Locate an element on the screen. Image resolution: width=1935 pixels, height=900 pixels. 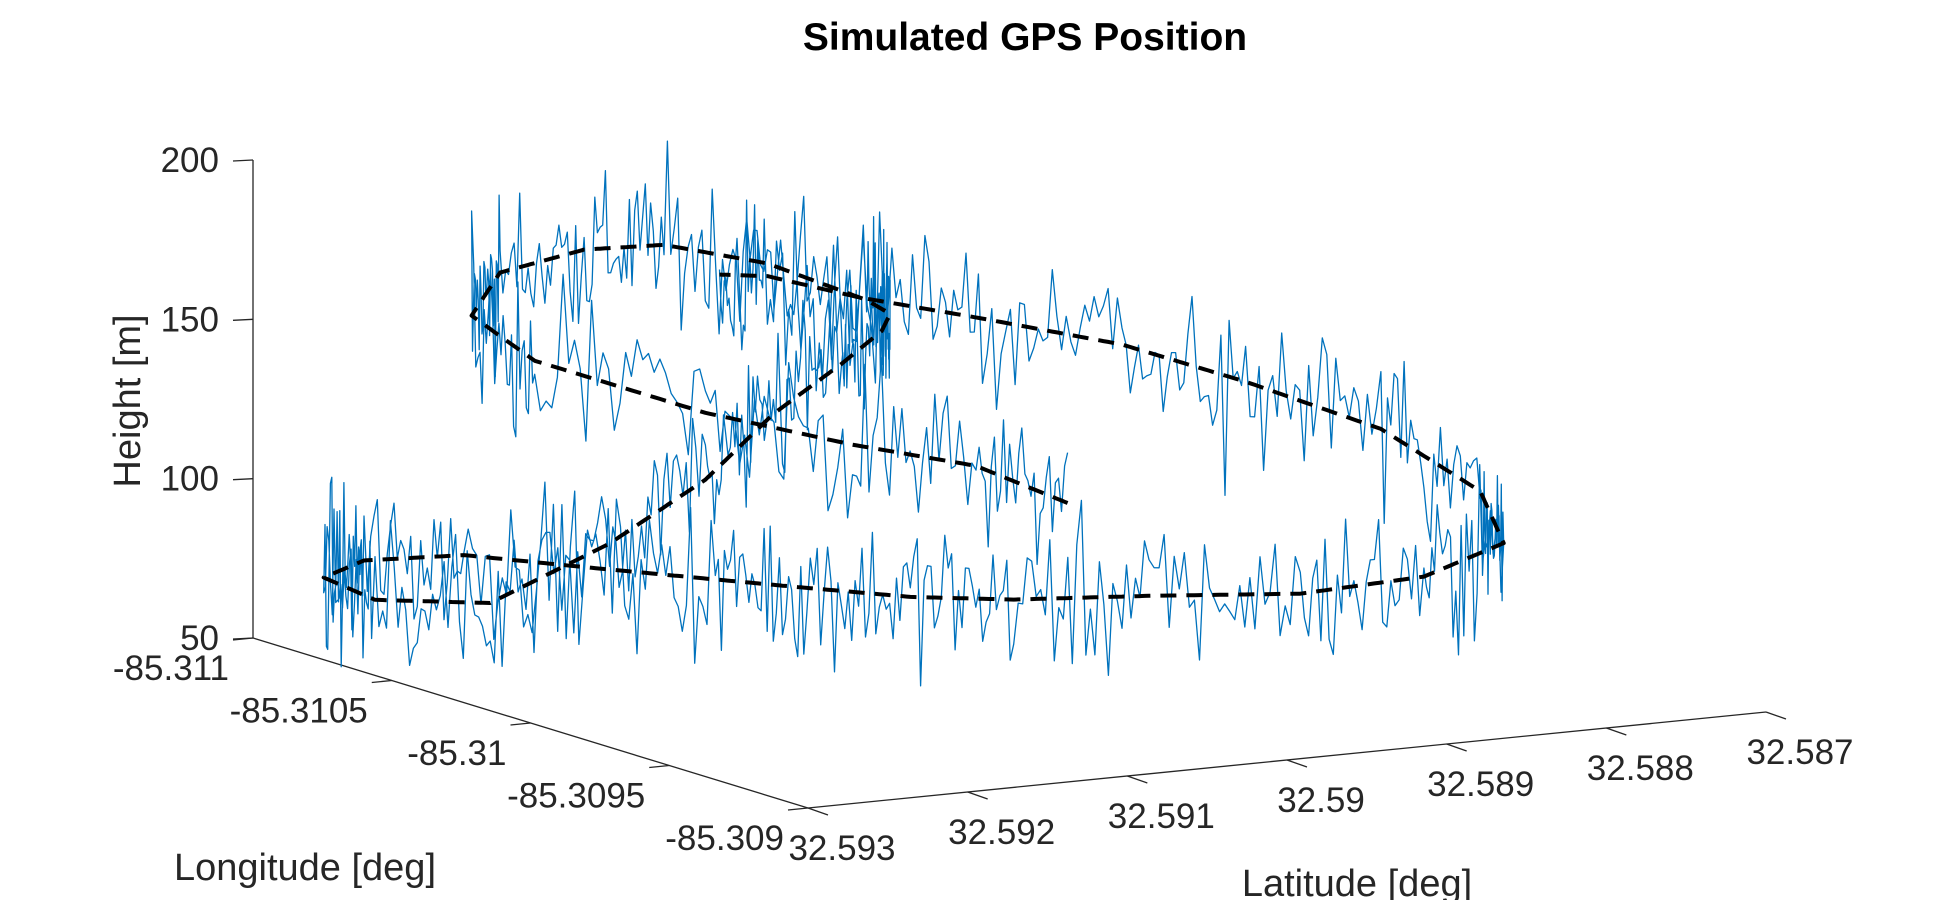
latitude-tick-label: 32.589 is located at coordinates (1480, 784).